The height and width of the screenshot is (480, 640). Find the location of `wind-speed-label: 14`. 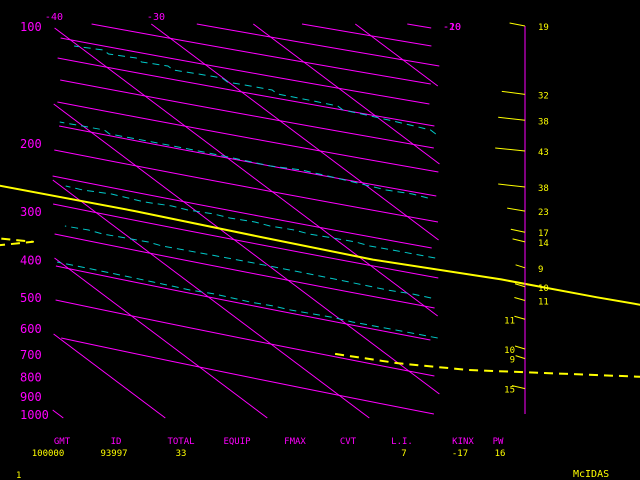

wind-speed-label: 14 is located at coordinates (543, 244).